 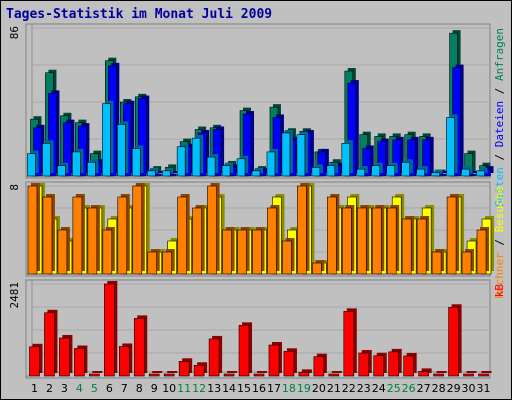 What do you see at coordinates (79, 388) in the screenshot?
I see `x-tick-label-day-4: 4` at bounding box center [79, 388].